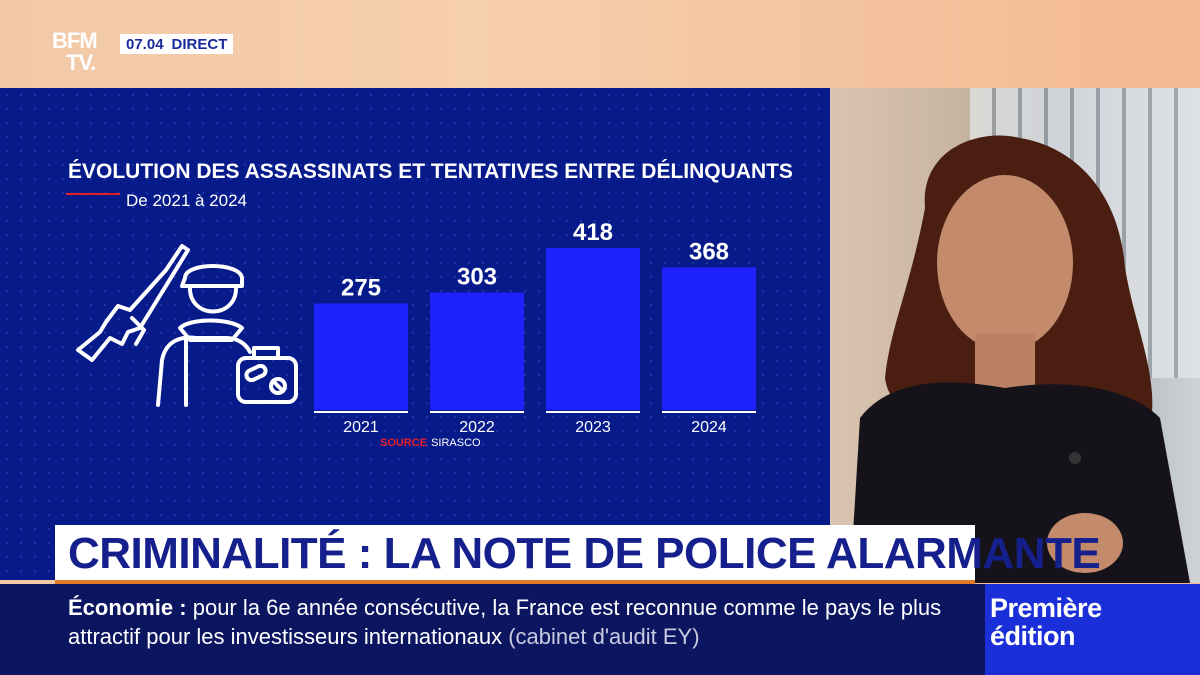 This screenshot has height=675, width=1200. I want to click on ticker-category: Économie, so click(121, 607).